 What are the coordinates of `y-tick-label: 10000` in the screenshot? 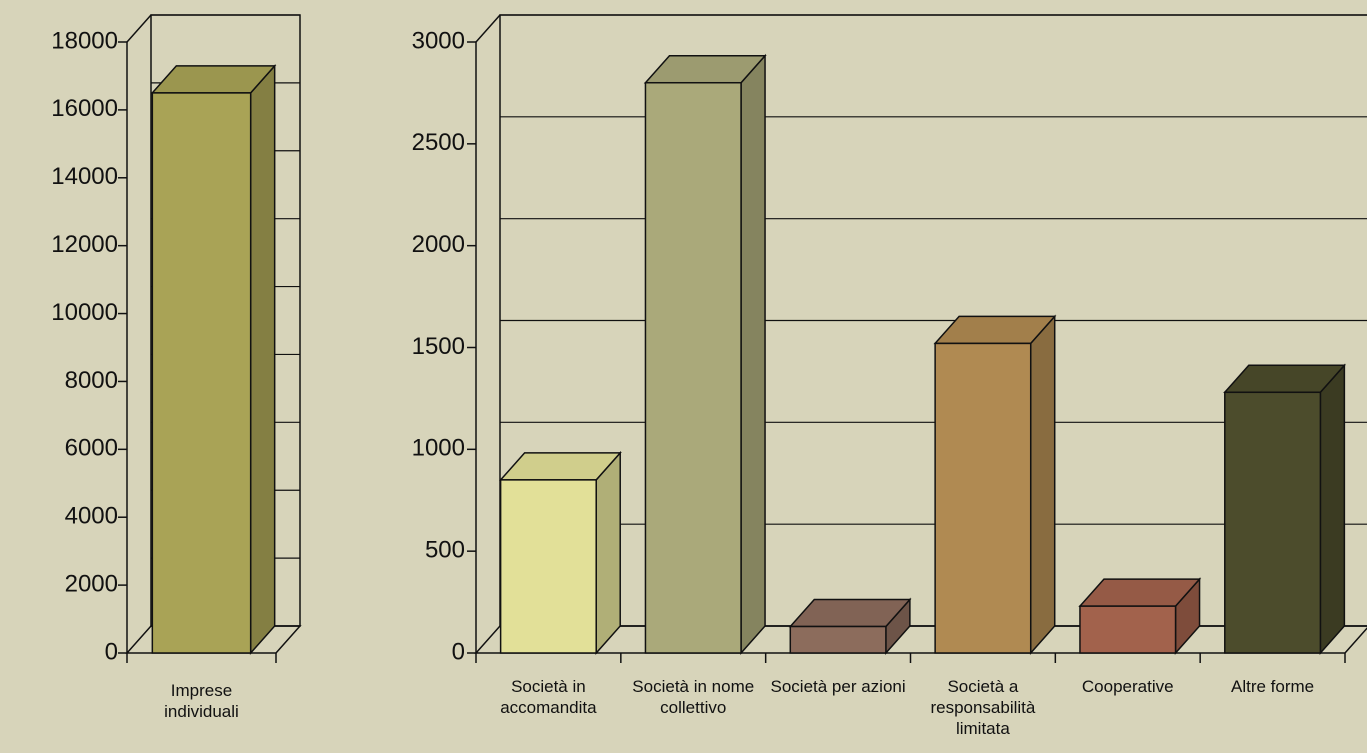 It's located at (84, 312).